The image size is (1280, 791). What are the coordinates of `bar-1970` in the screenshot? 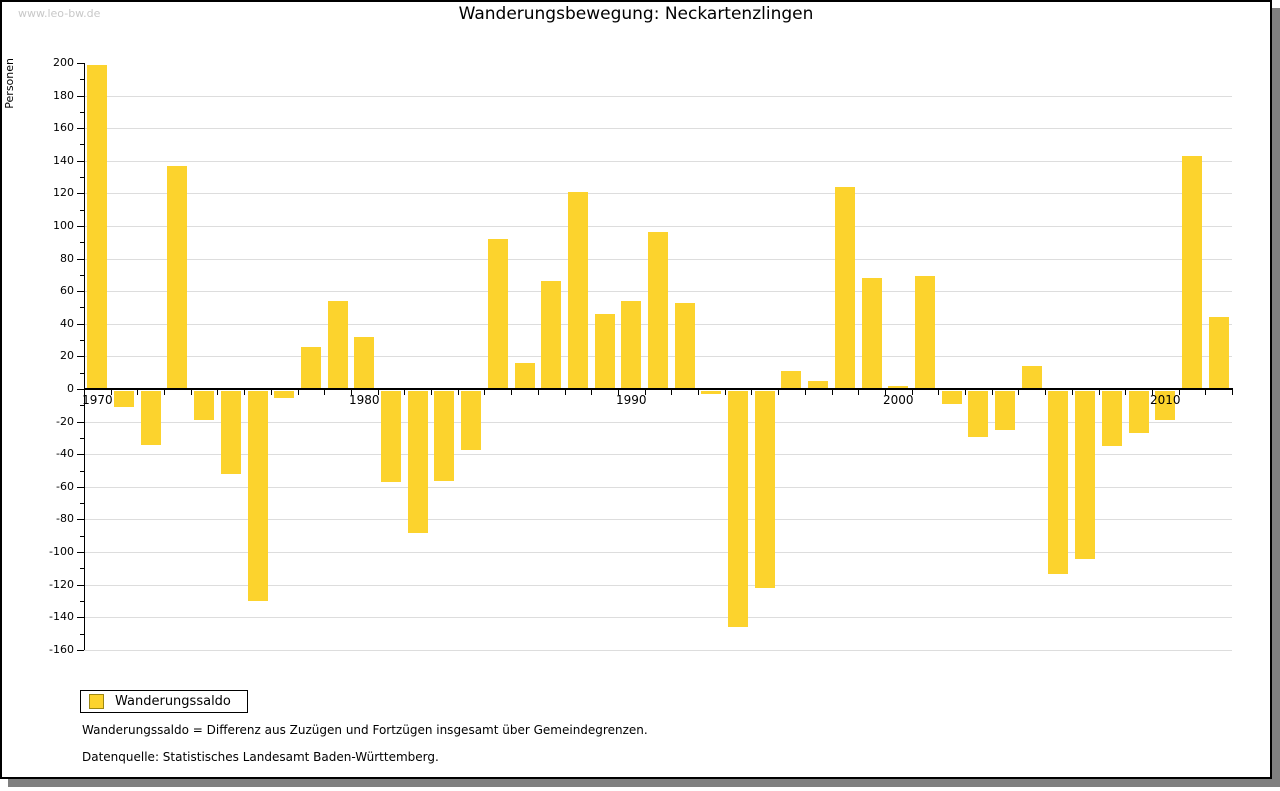 It's located at (97, 226).